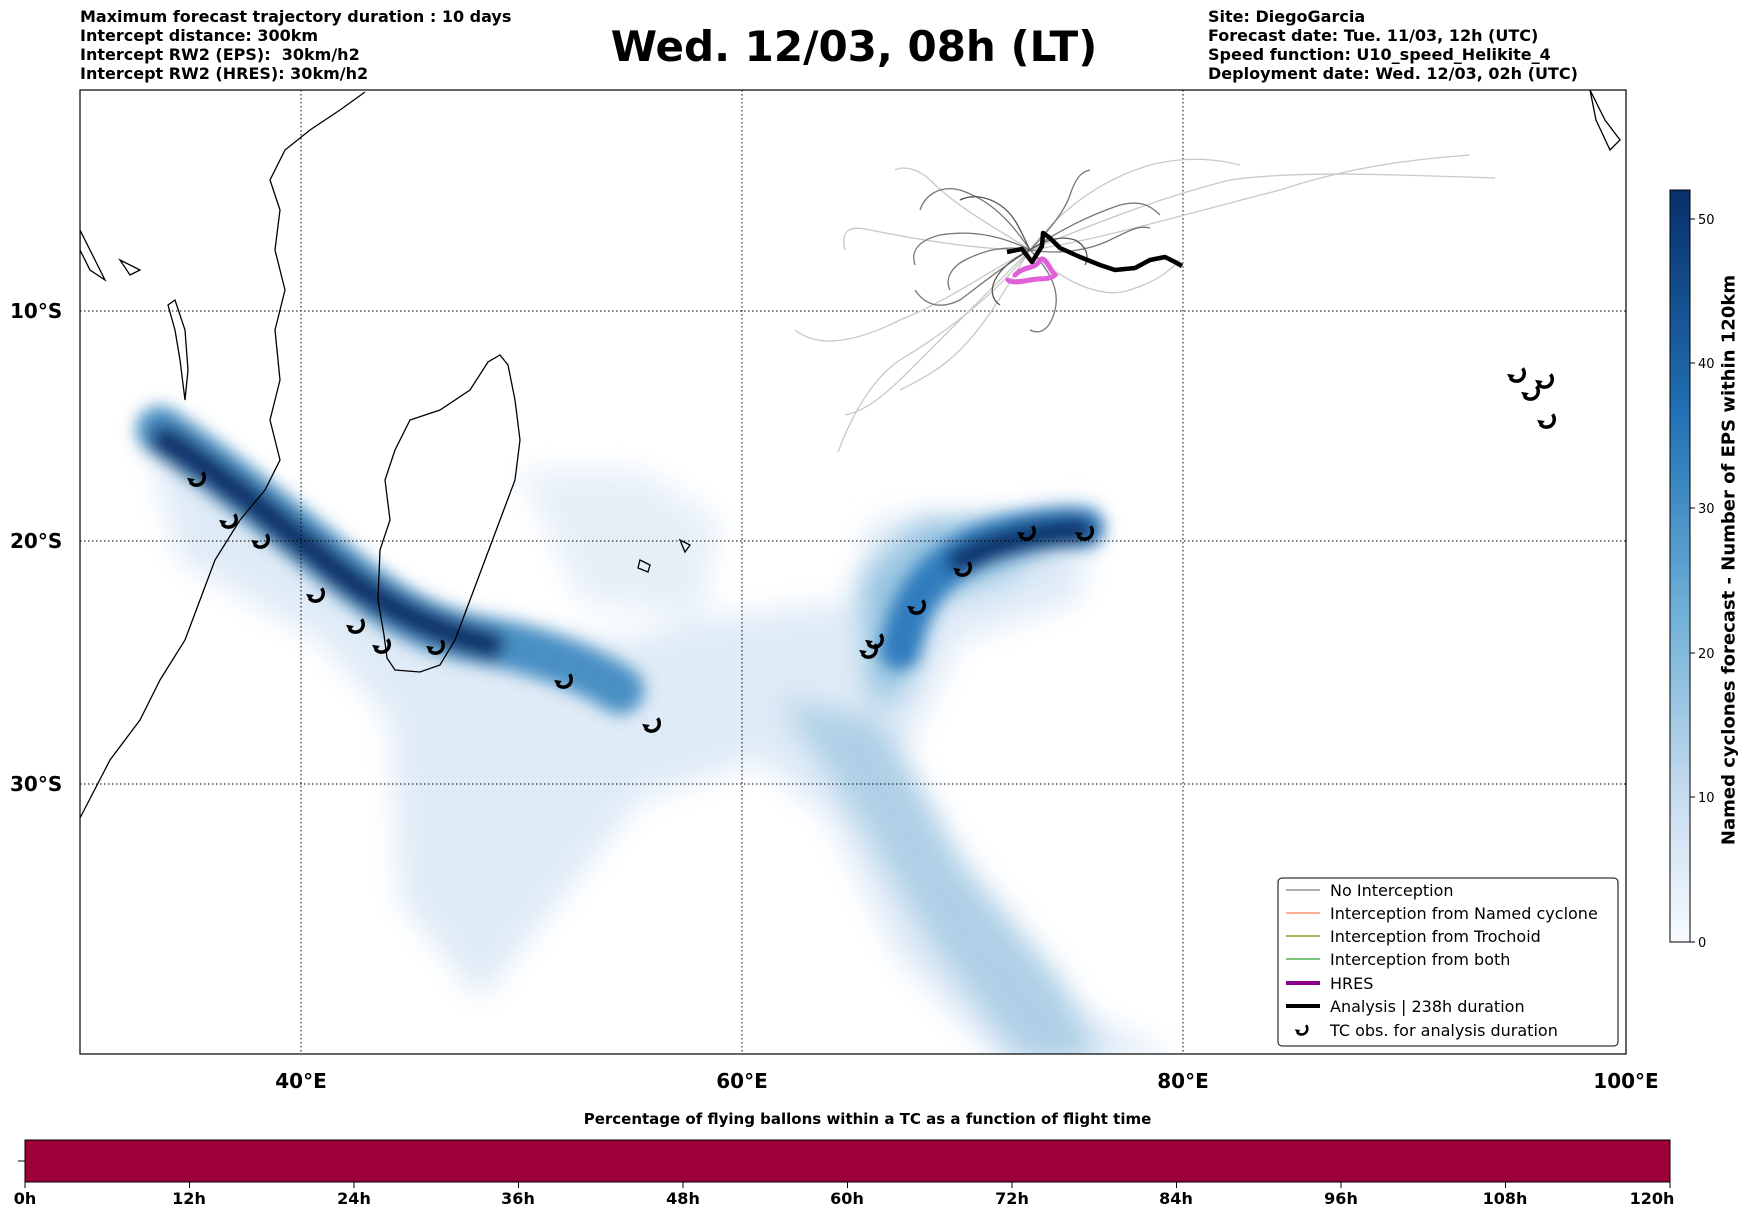 The height and width of the screenshot is (1213, 1752). Describe the element at coordinates (1095, 251) in the screenshot. I see `analysis-track` at that location.